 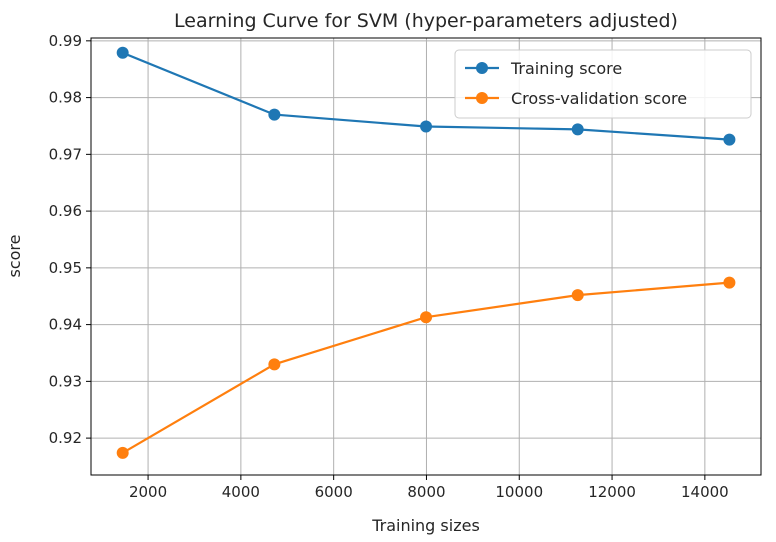 What do you see at coordinates (65, 381) in the screenshot?
I see `y-tick-label: 0.93` at bounding box center [65, 381].